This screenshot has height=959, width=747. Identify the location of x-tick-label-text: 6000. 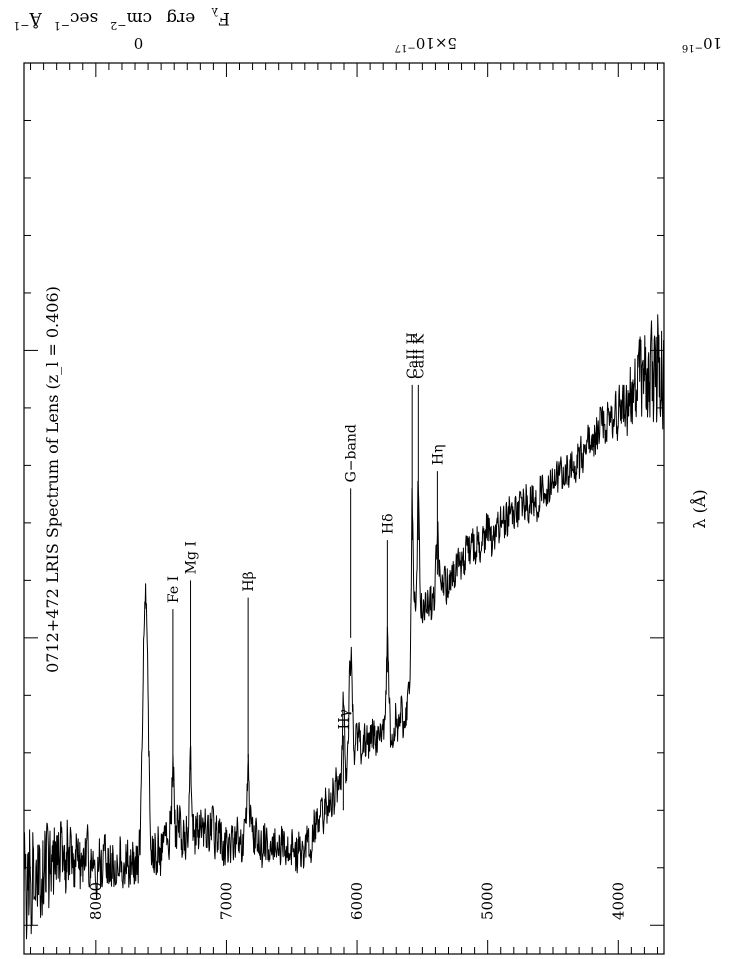
(357, 901).